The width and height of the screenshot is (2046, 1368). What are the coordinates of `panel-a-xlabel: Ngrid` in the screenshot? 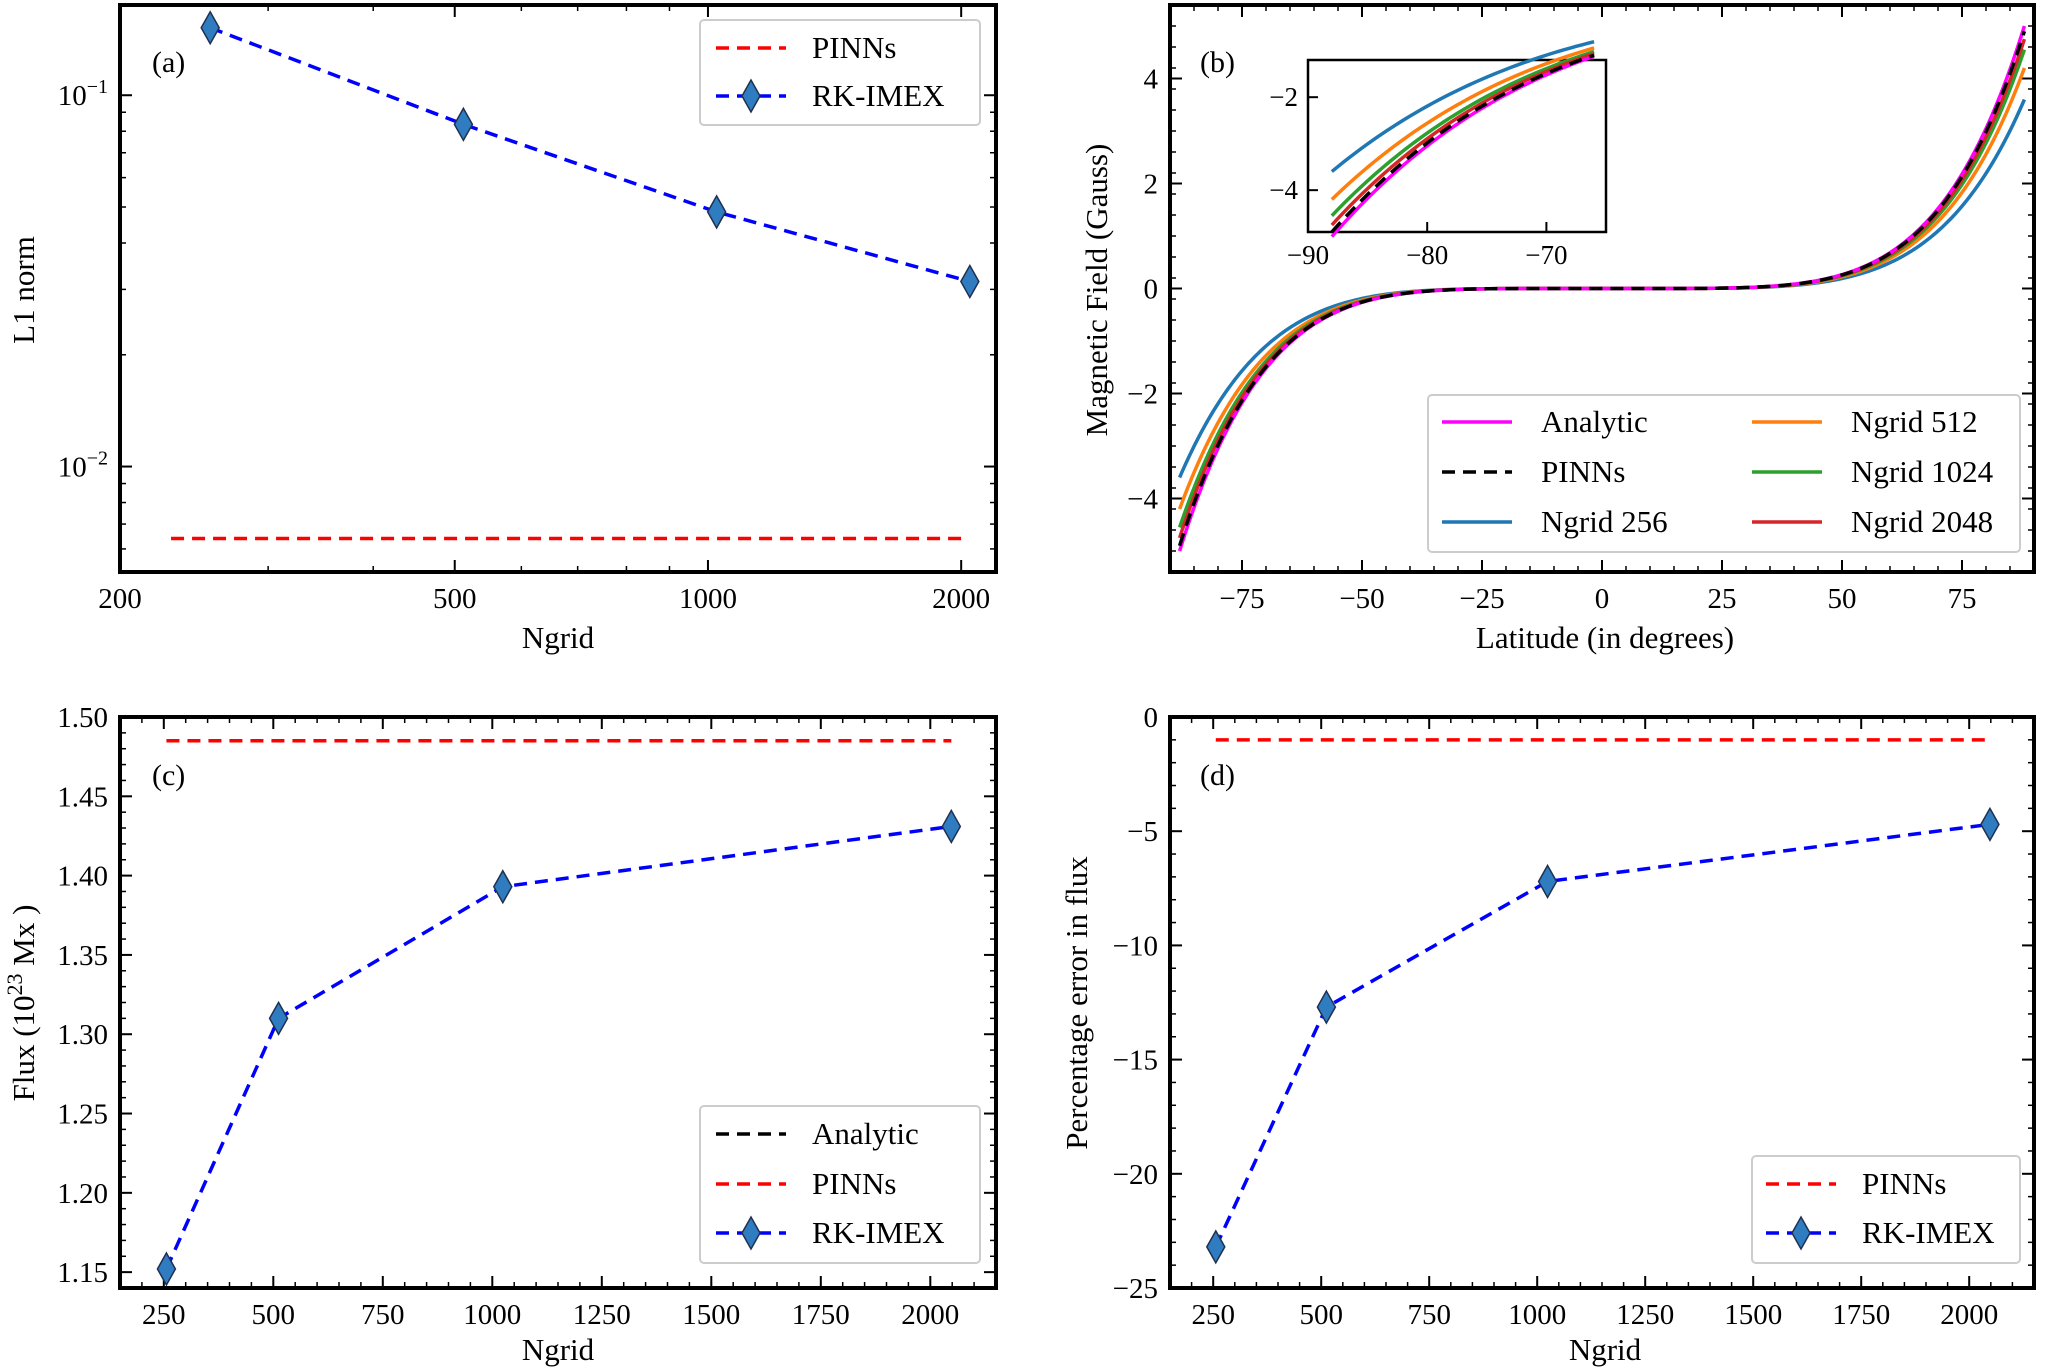 It's located at (558, 637).